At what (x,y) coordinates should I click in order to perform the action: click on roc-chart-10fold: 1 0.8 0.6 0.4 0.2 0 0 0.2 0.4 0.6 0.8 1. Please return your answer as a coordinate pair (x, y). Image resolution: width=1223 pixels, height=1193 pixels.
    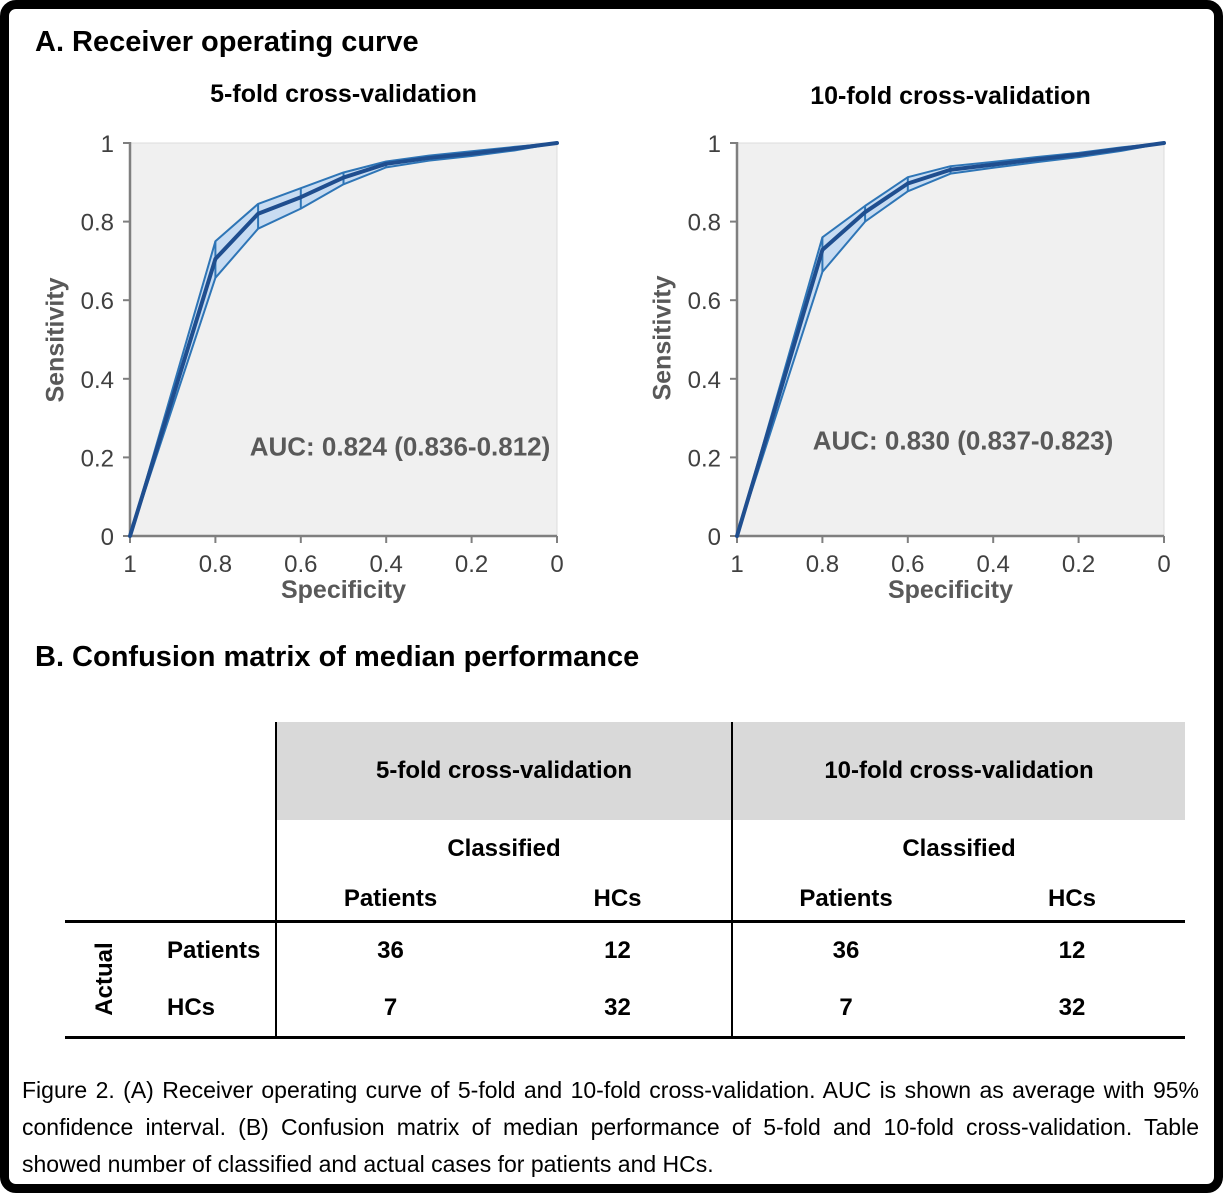
    Looking at the image, I should click on (929, 354).